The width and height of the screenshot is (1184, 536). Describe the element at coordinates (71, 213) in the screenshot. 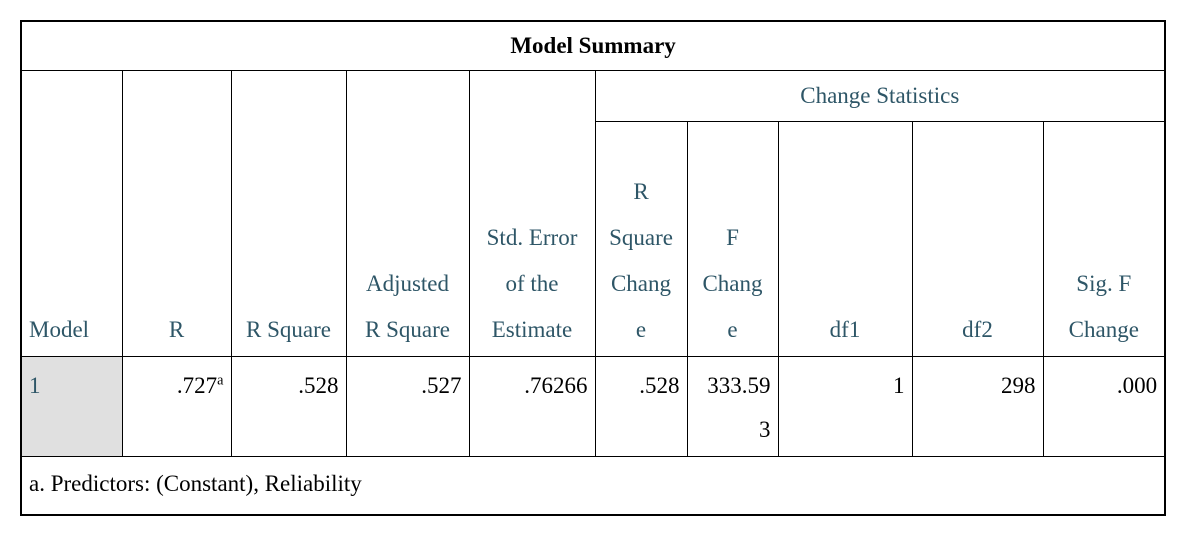

I see `column-header-model: Model` at that location.